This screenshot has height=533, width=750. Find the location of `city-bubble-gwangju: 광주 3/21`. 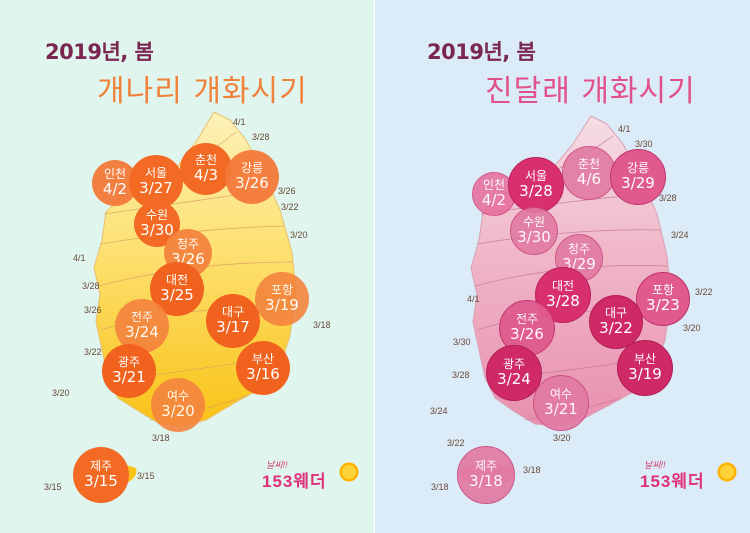

city-bubble-gwangju: 광주 3/21 is located at coordinates (129, 371).